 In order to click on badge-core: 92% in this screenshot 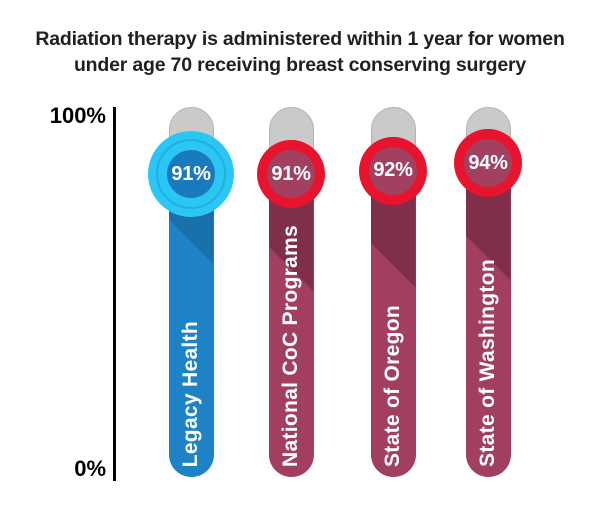, I will do `click(393, 170)`.